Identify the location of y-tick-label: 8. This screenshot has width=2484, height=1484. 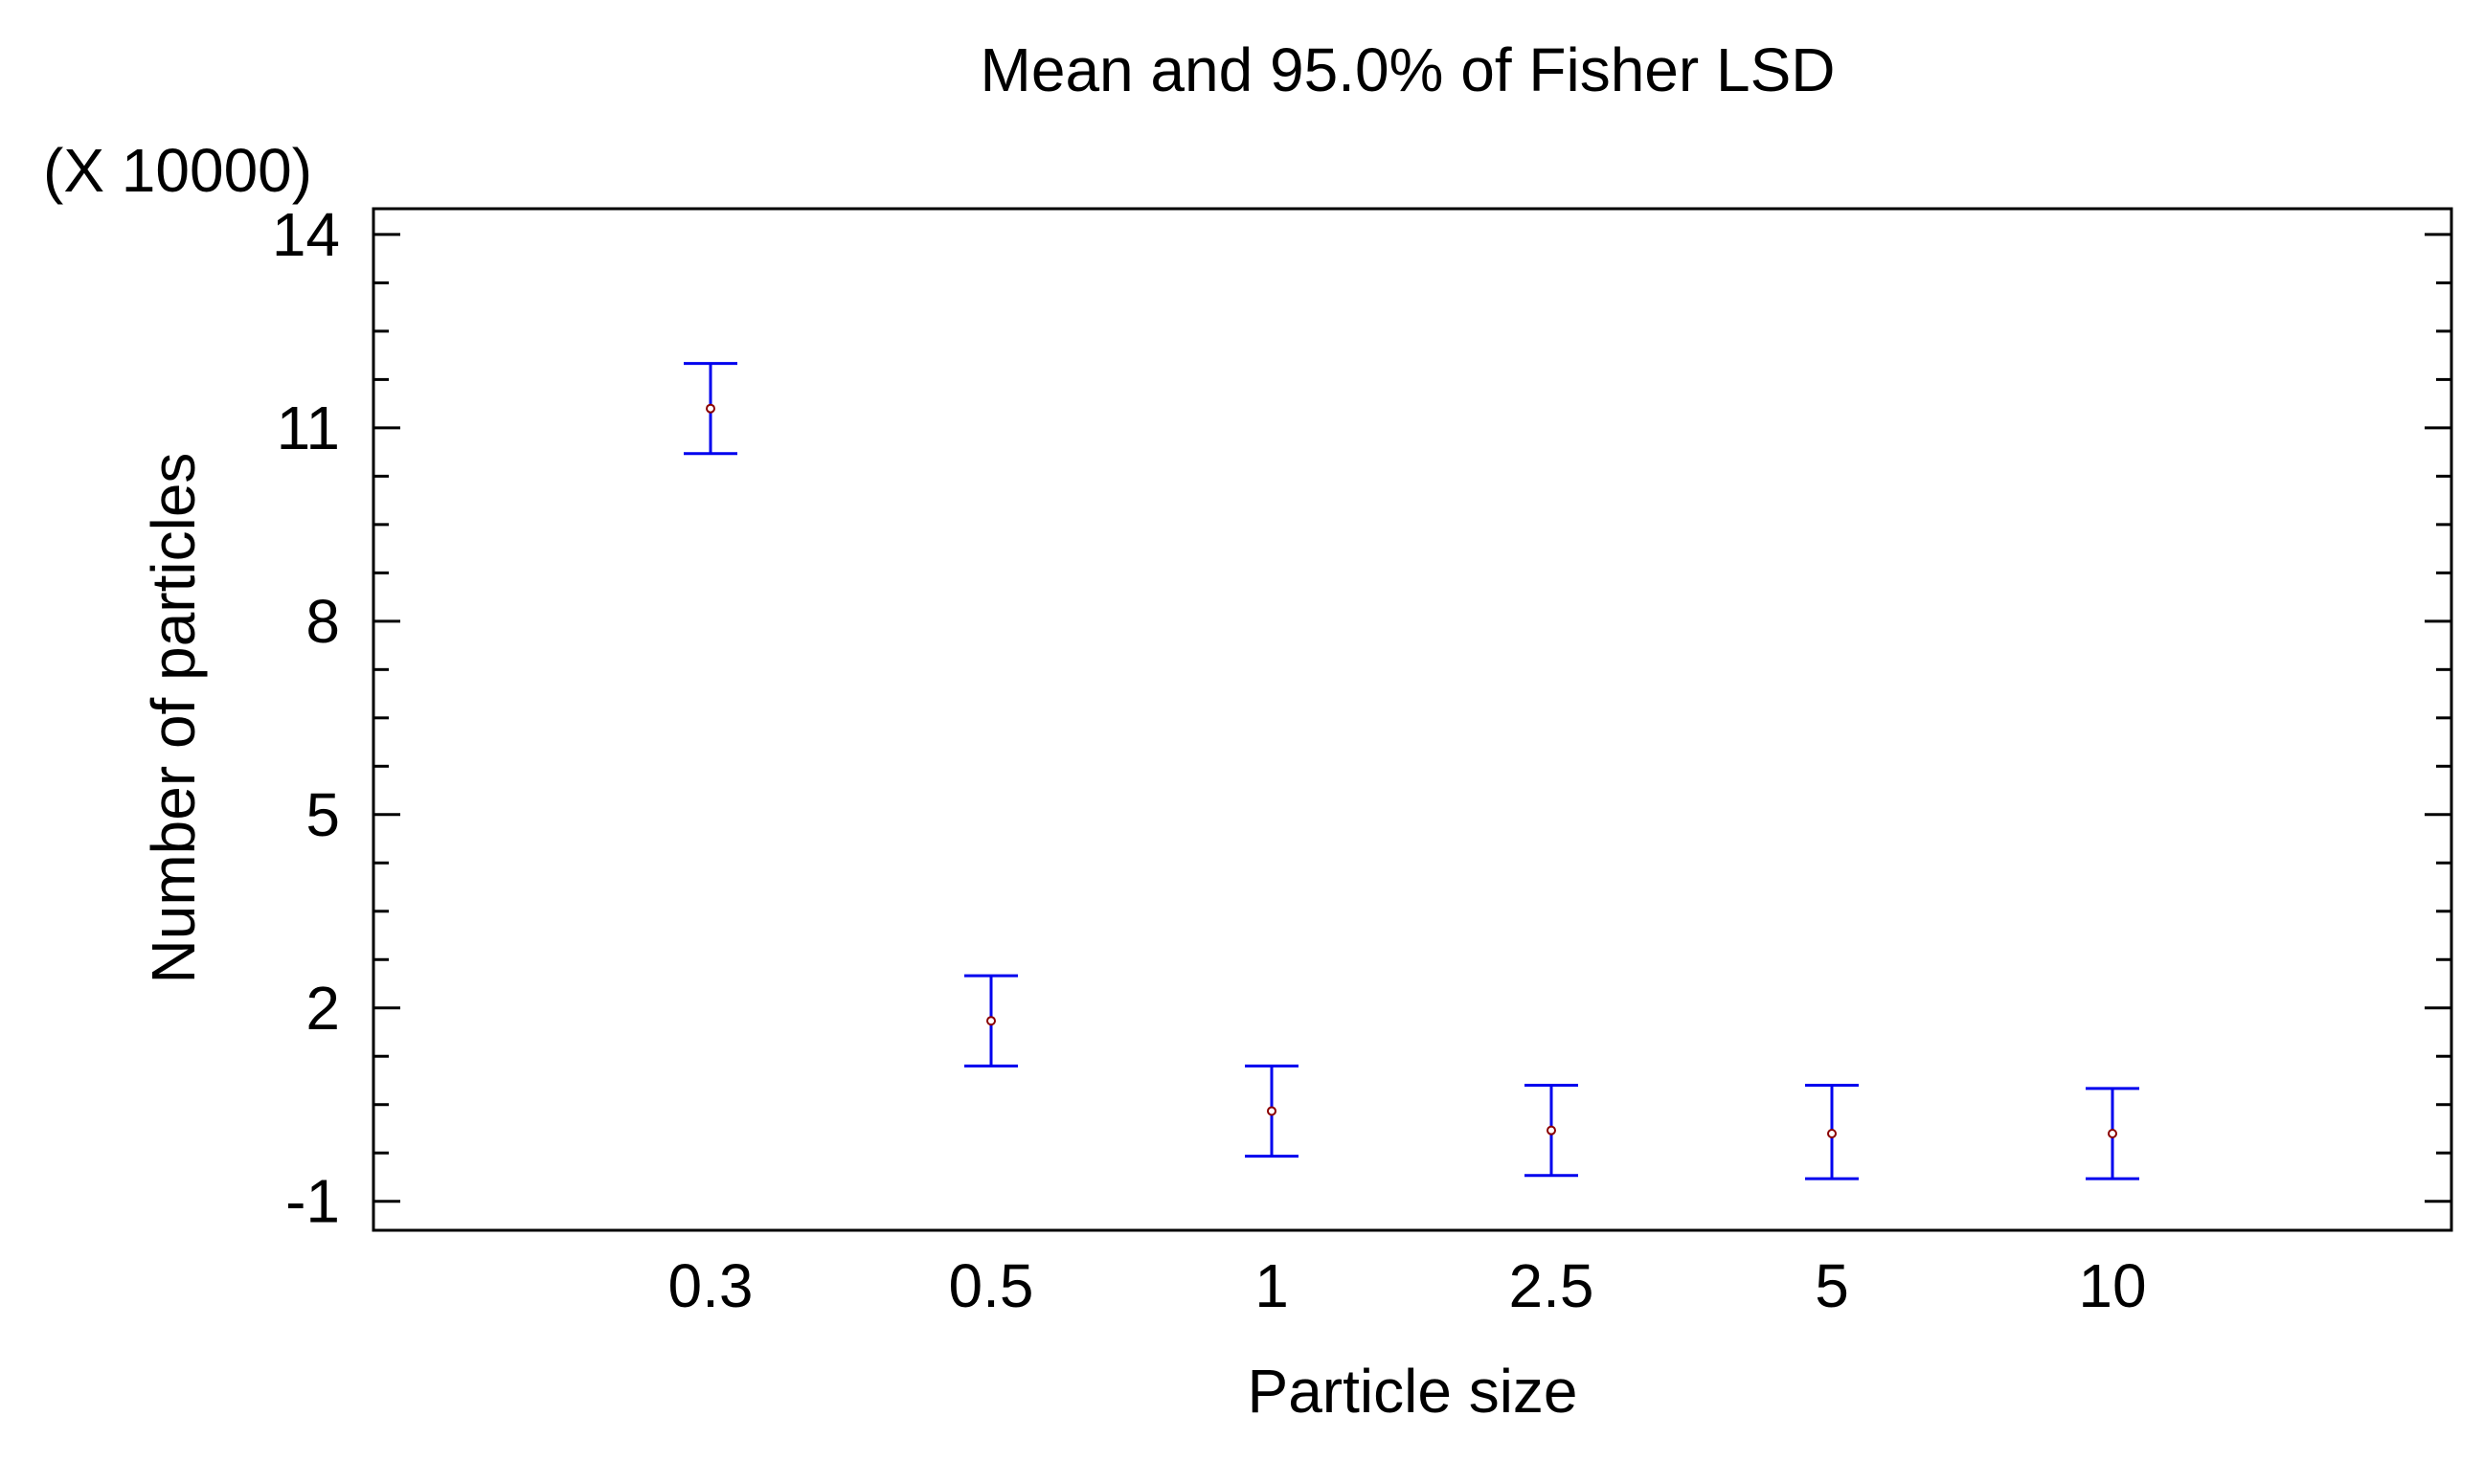
(322, 621).